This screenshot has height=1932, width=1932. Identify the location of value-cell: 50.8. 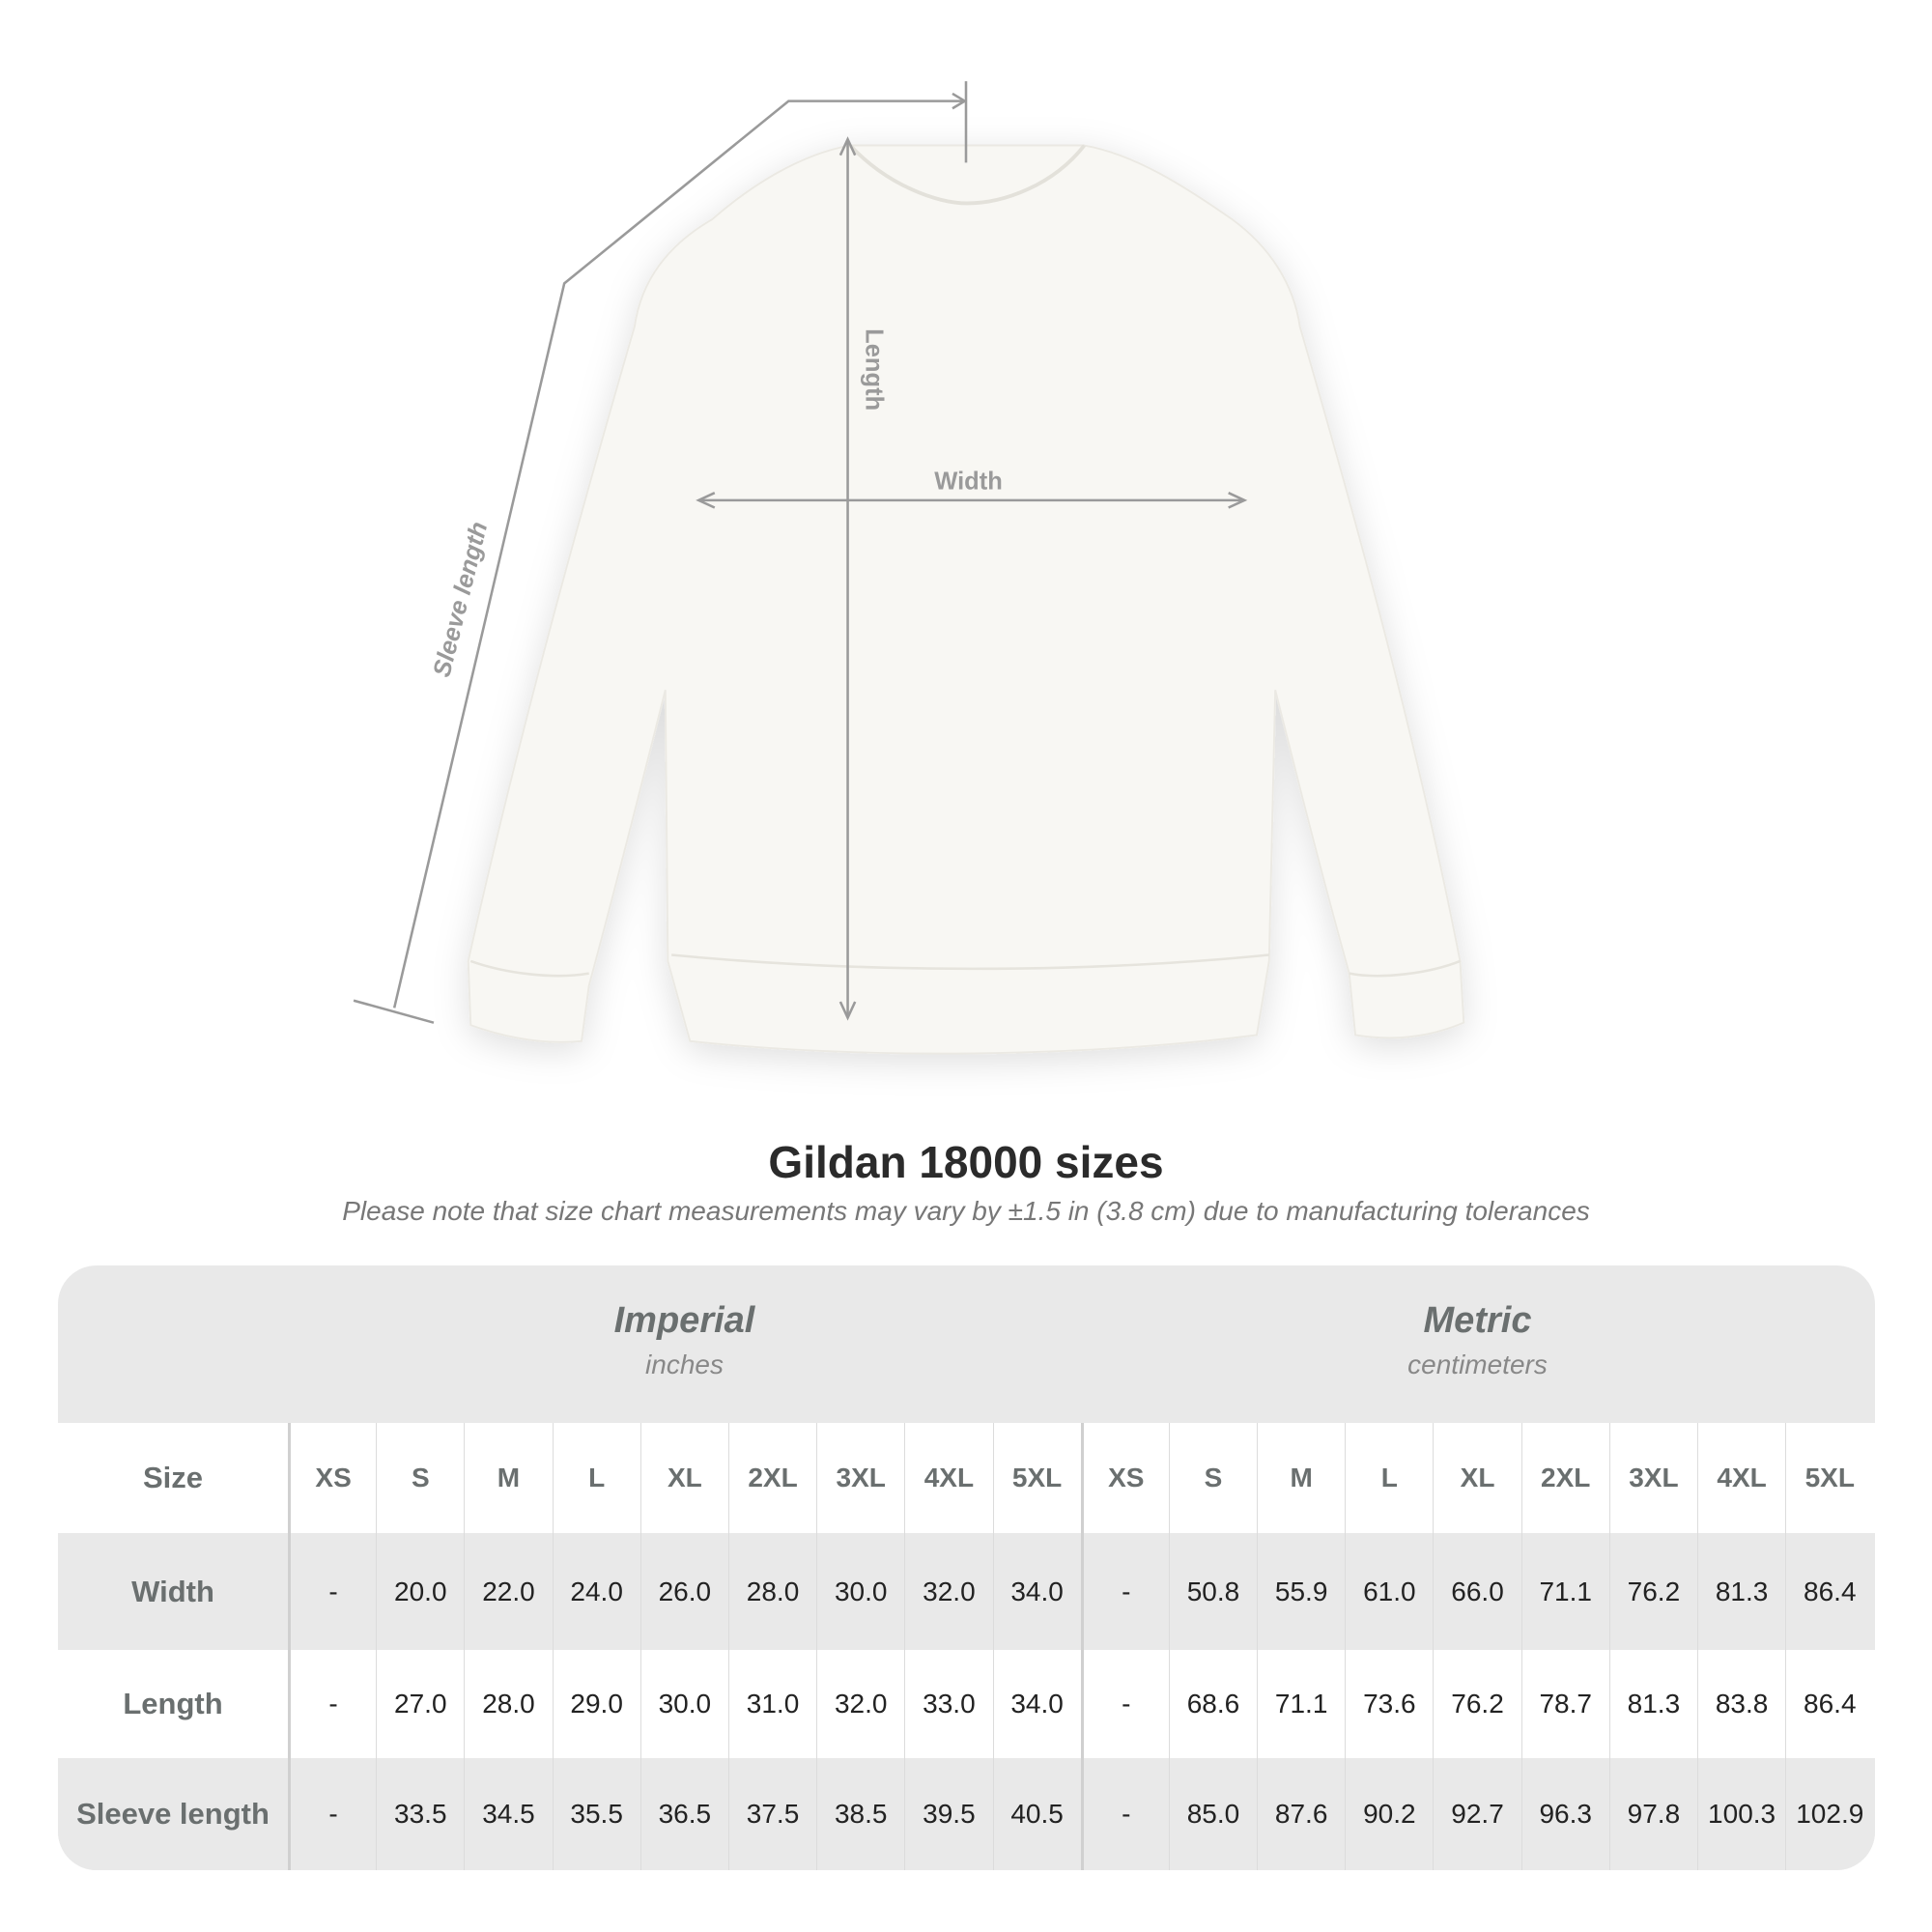
(1212, 1591).